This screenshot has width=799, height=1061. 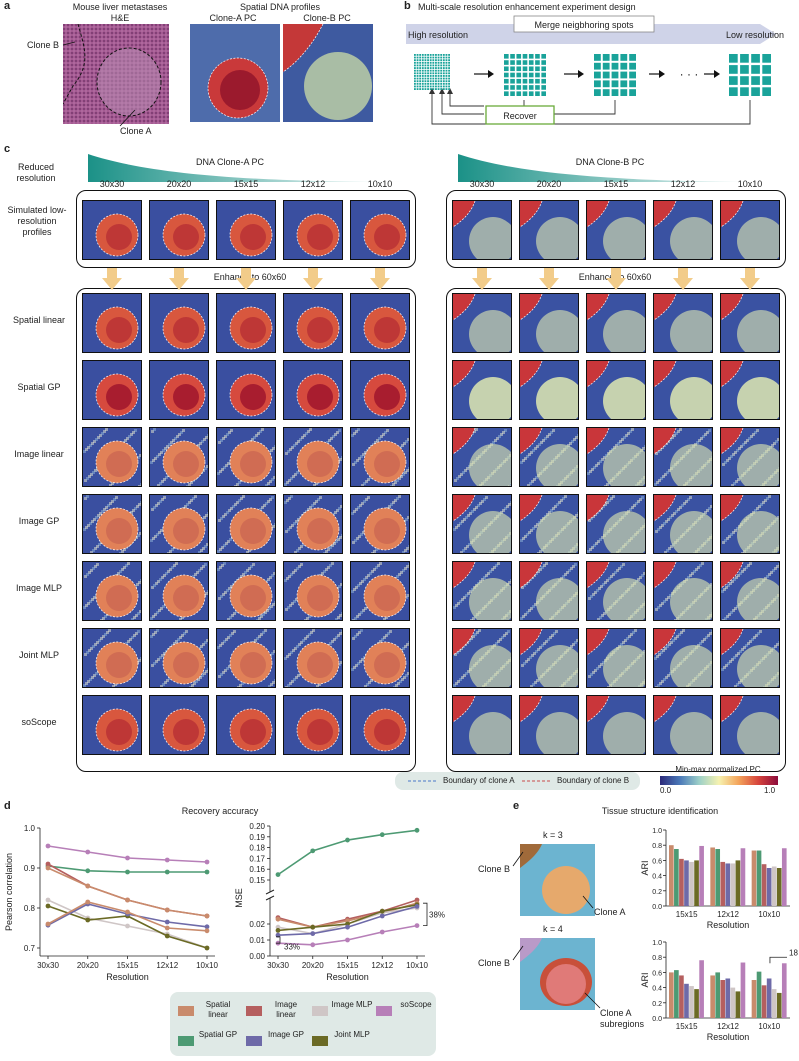 I want to click on colorbar, so click(x=719, y=780).